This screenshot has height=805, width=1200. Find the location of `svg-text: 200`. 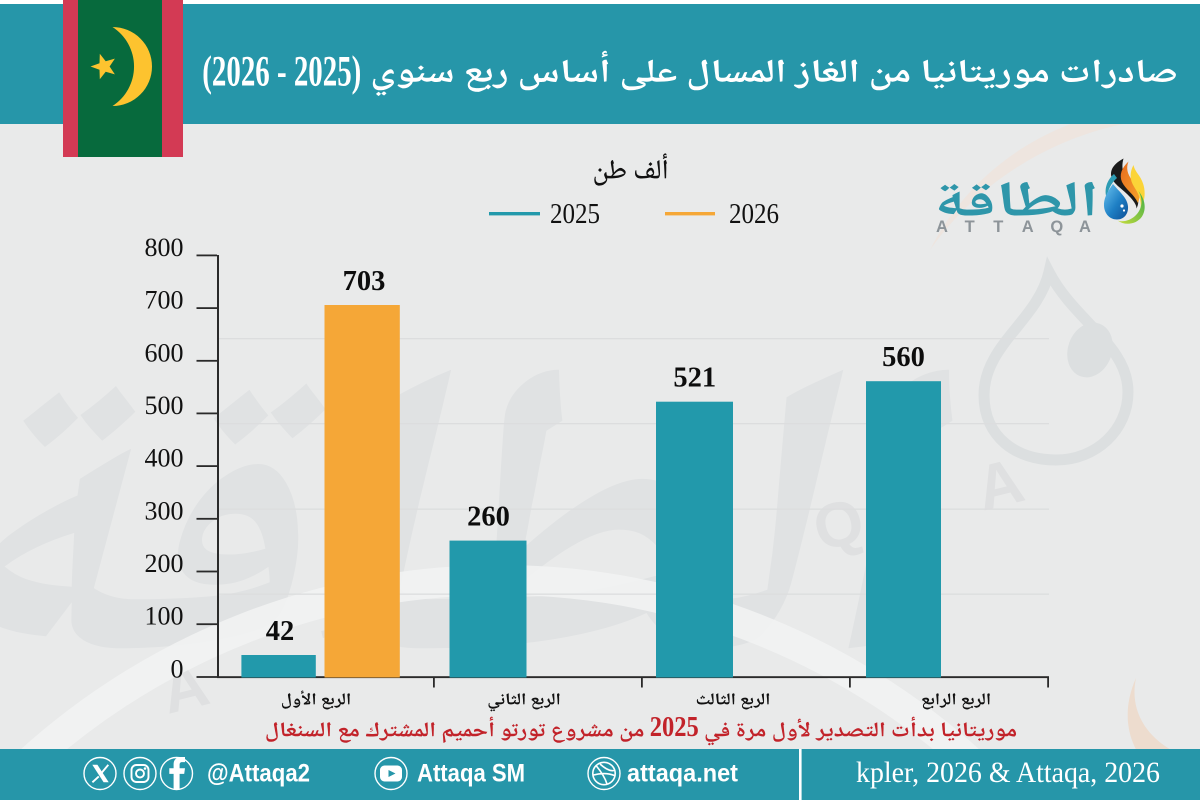

svg-text: 200 is located at coordinates (164, 563).